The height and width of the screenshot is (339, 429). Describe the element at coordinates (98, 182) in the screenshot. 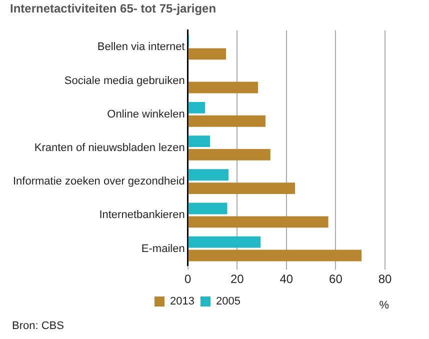

I see `y-tick-label: Informatie zoeken over gezondheid` at that location.